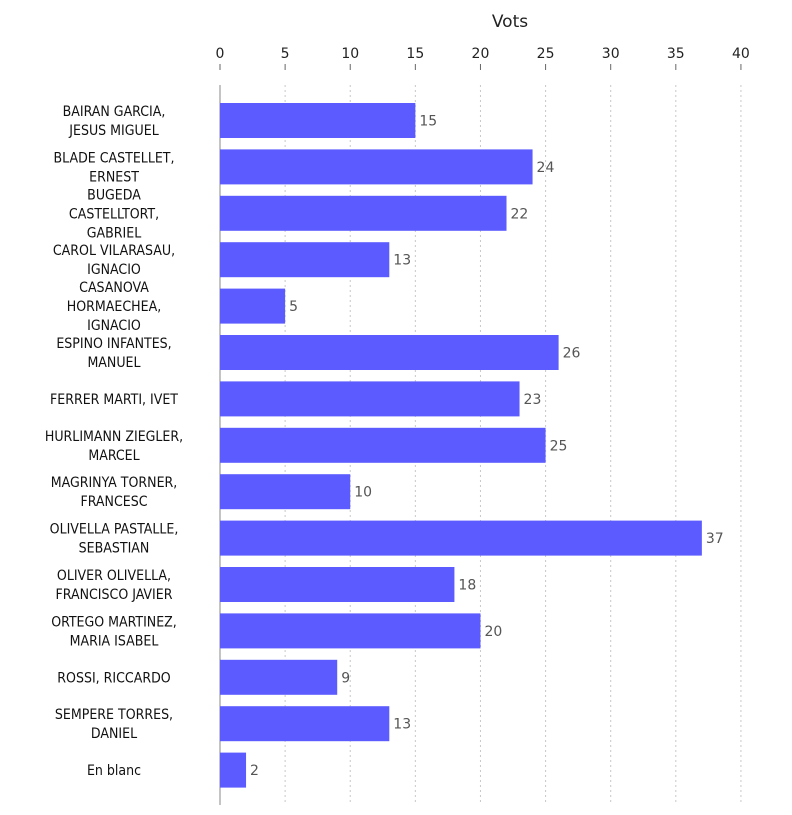 The height and width of the screenshot is (815, 792). I want to click on category-label: En blanc, so click(114, 771).